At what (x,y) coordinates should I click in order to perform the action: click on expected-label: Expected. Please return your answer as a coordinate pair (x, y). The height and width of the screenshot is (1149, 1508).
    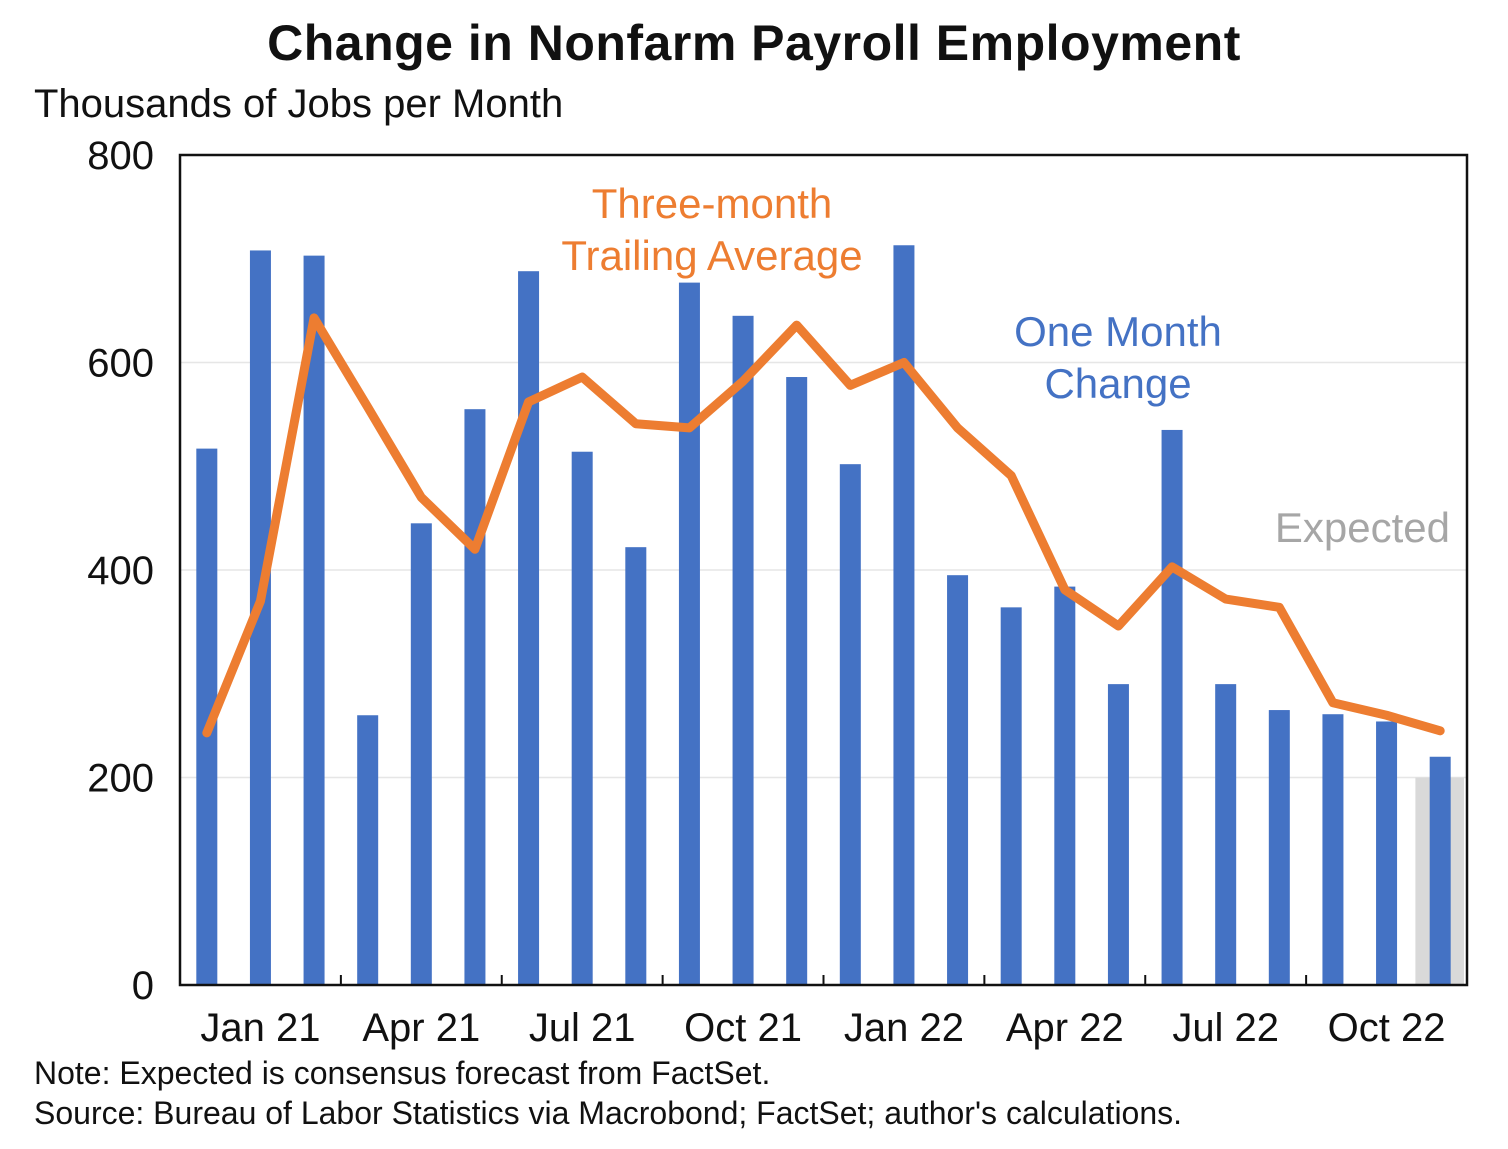
    Looking at the image, I should click on (1362, 527).